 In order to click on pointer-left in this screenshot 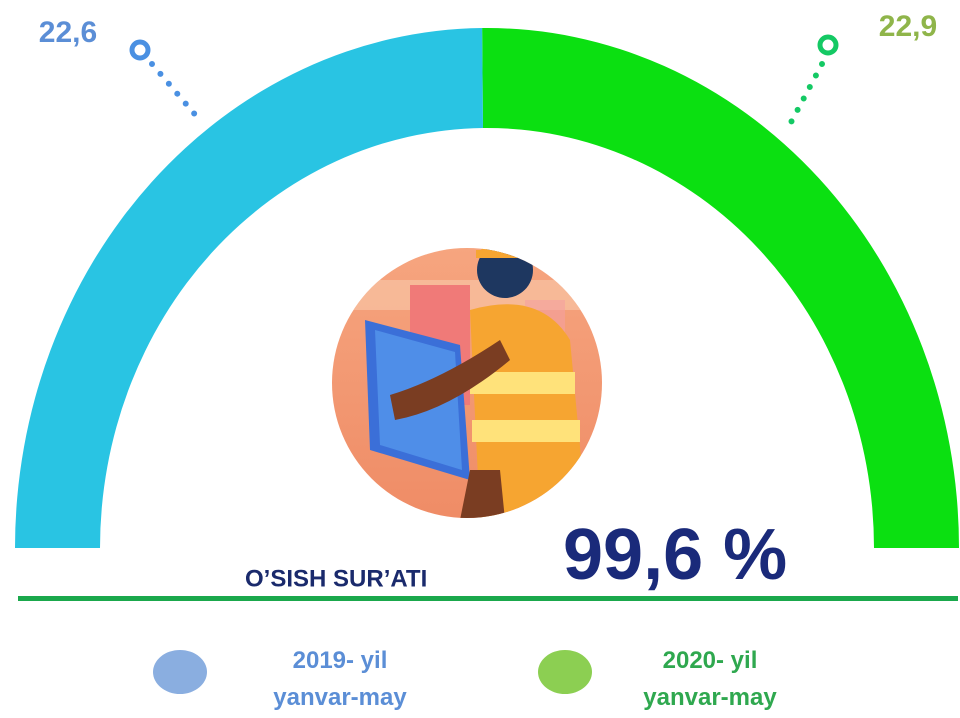, I will do `click(165, 80)`.